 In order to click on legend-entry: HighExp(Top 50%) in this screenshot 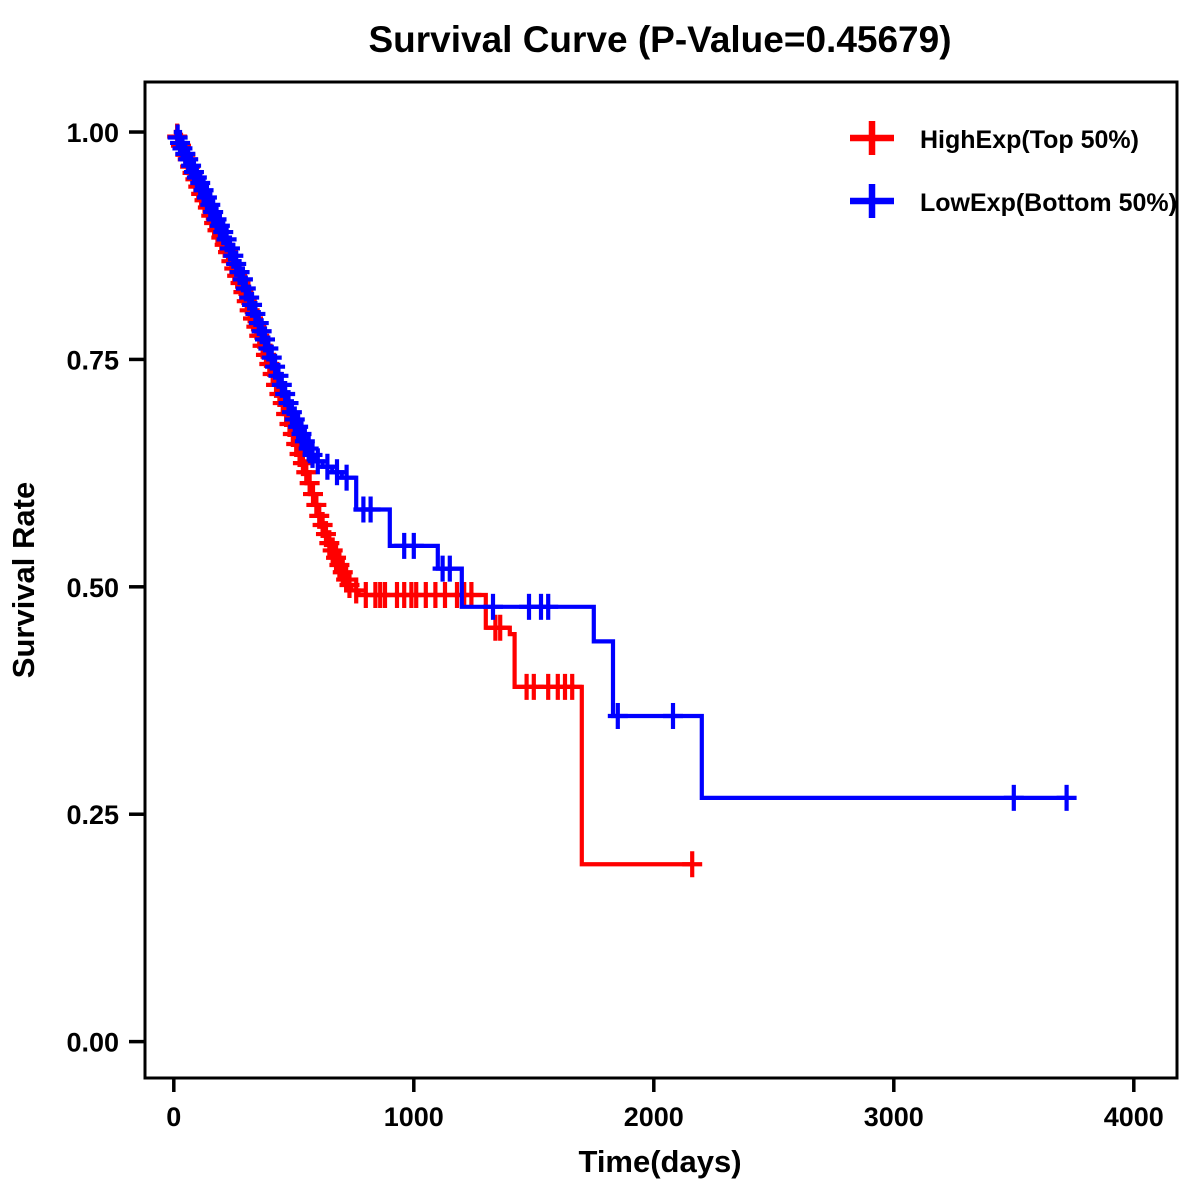, I will do `click(994, 138)`.